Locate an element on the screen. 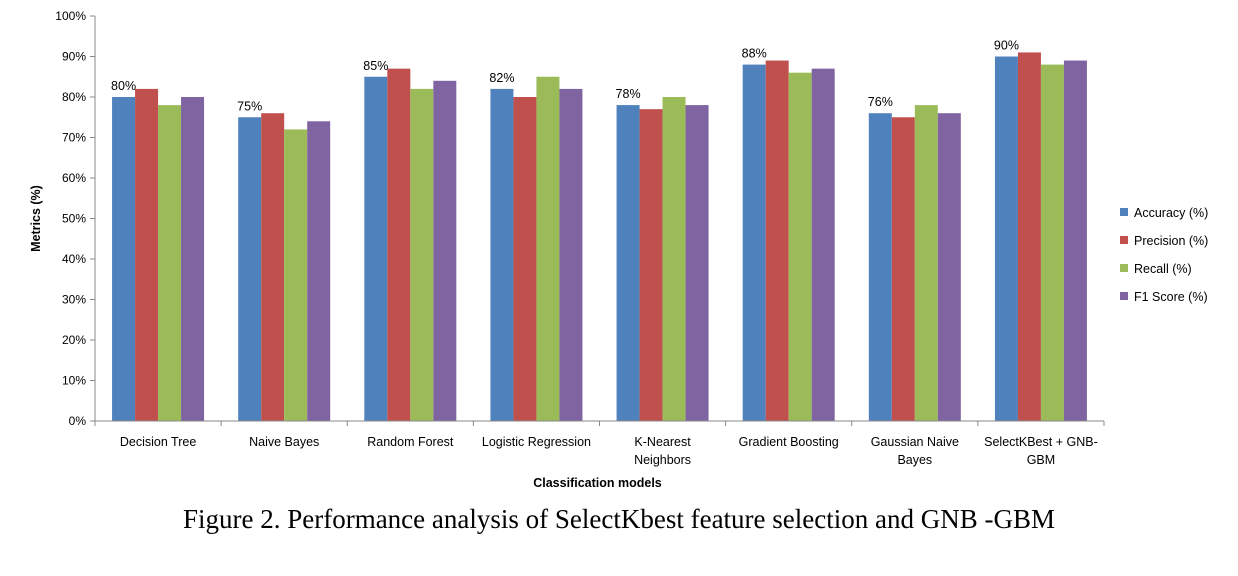  data-label: 90% is located at coordinates (1006, 46).